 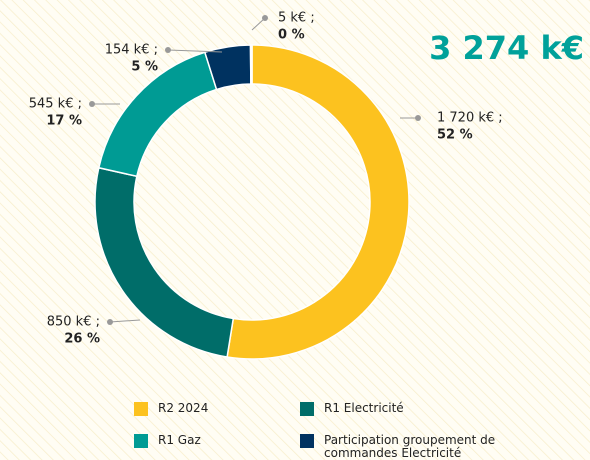 I want to click on legend-label: R1 Electricité, so click(x=364, y=408).